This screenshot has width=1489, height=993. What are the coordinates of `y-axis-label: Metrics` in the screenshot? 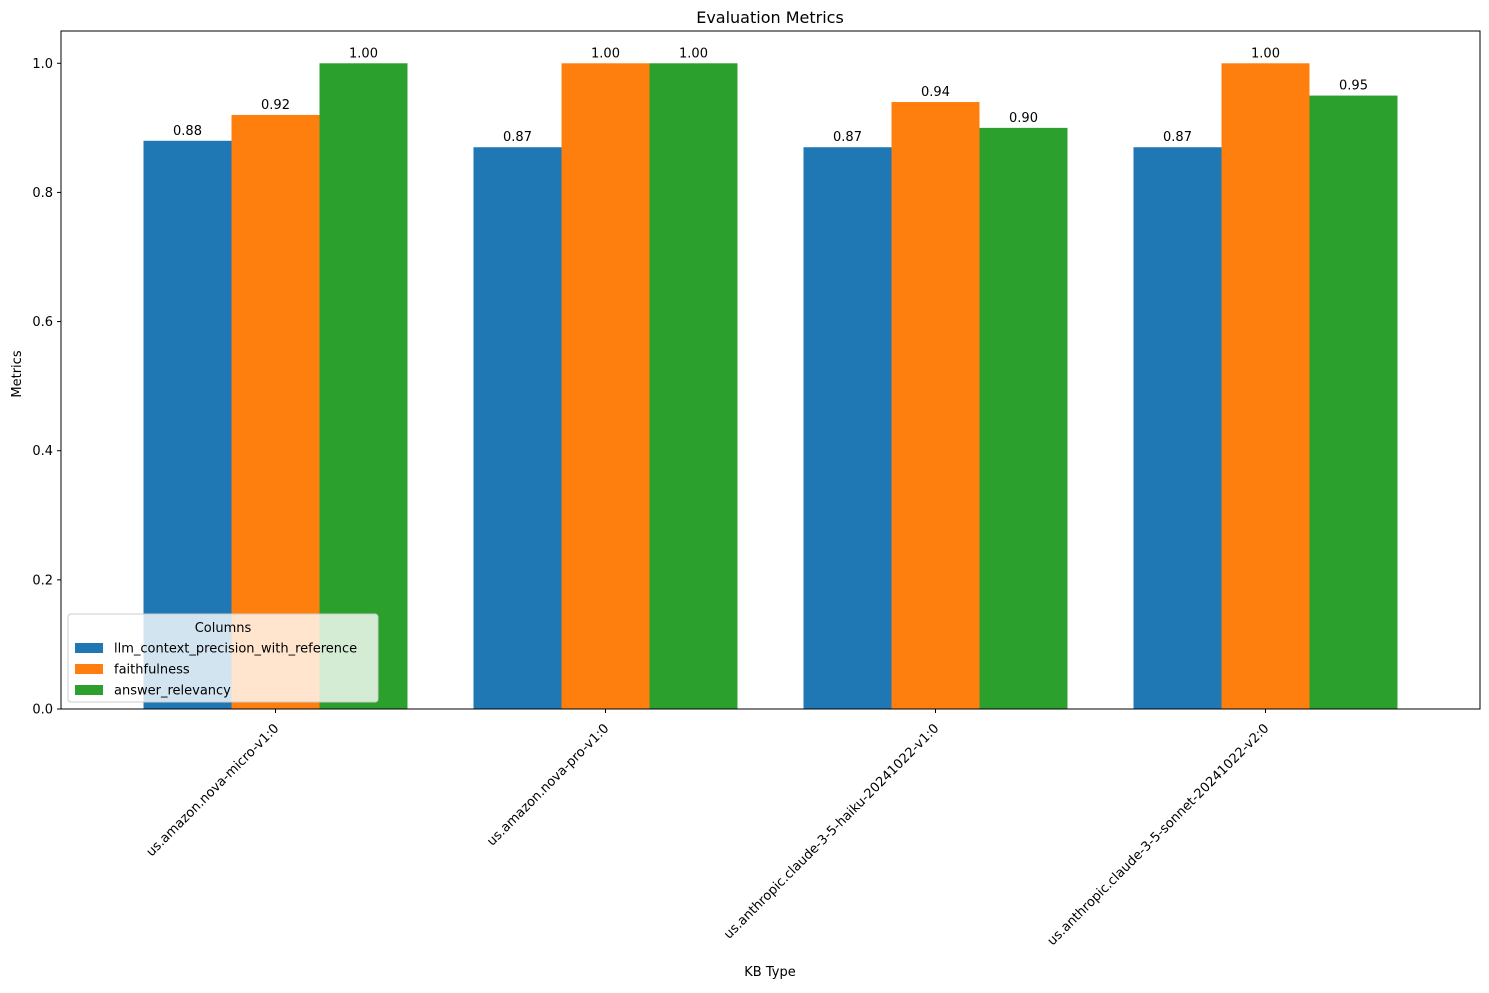 It's located at (17, 373).